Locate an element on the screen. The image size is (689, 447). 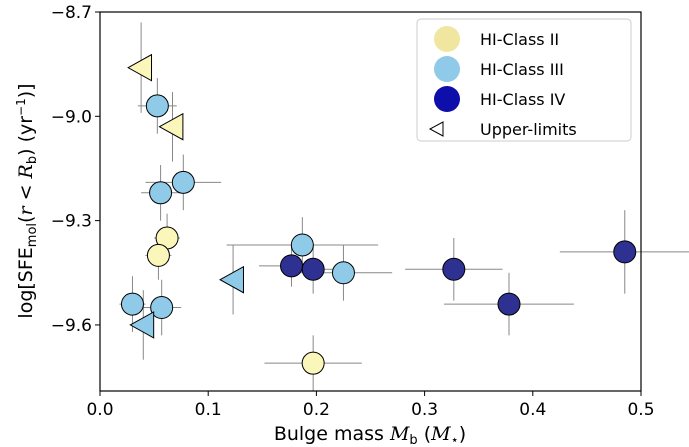
x-tick-label: 0.0 is located at coordinates (99, 410).